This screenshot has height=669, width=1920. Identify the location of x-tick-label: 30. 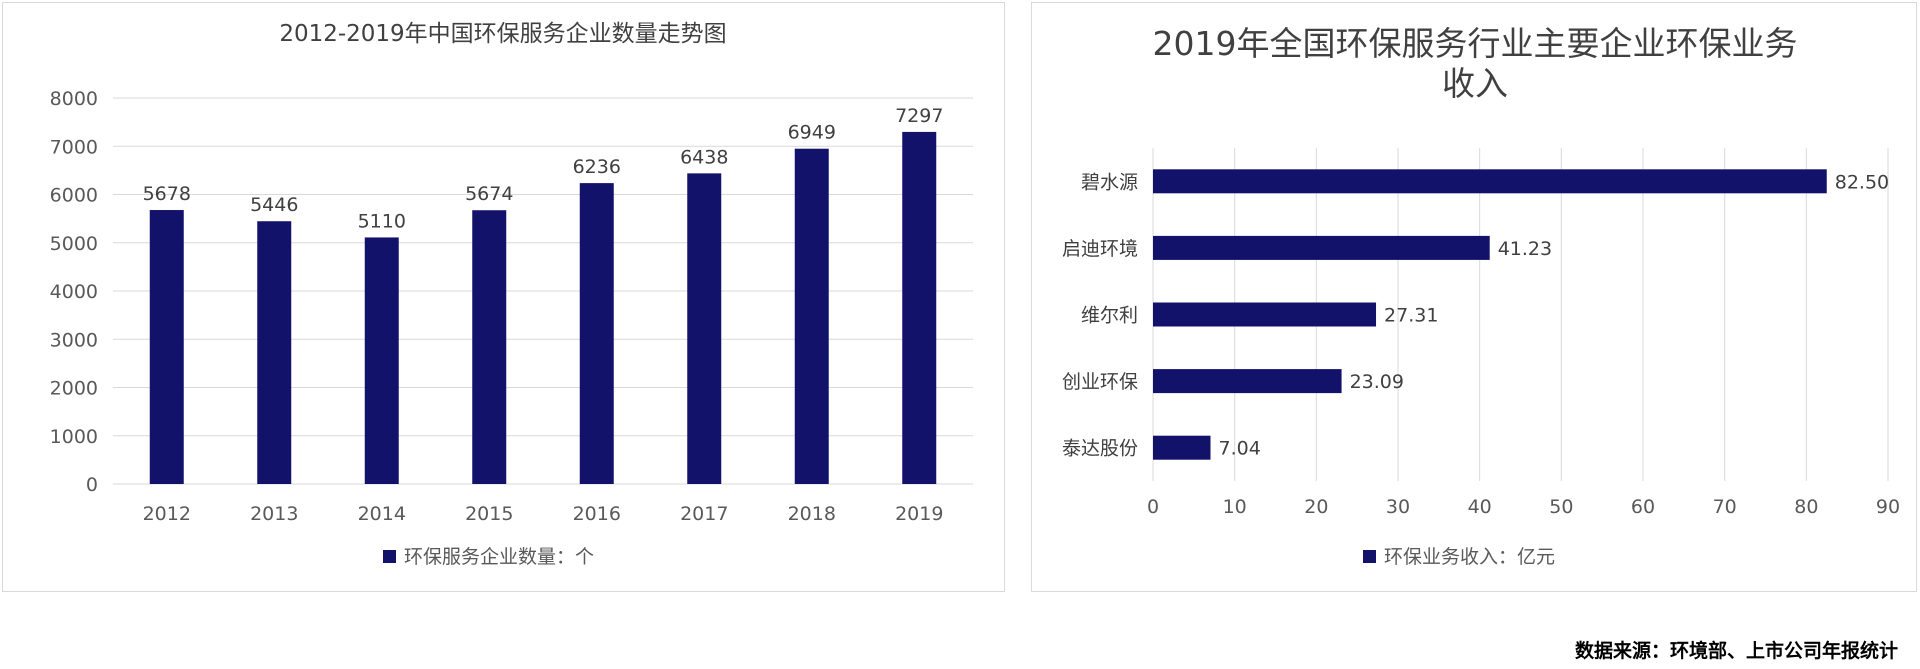
(1398, 507).